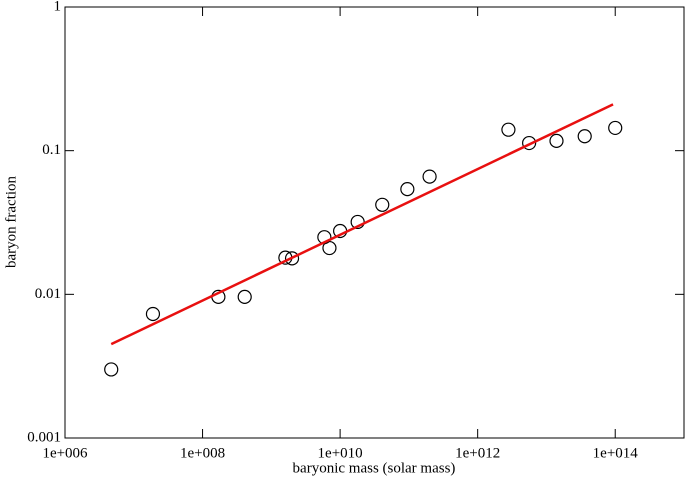 The image size is (685, 484). I want to click on y-tick-label: 0.1, so click(51, 150).